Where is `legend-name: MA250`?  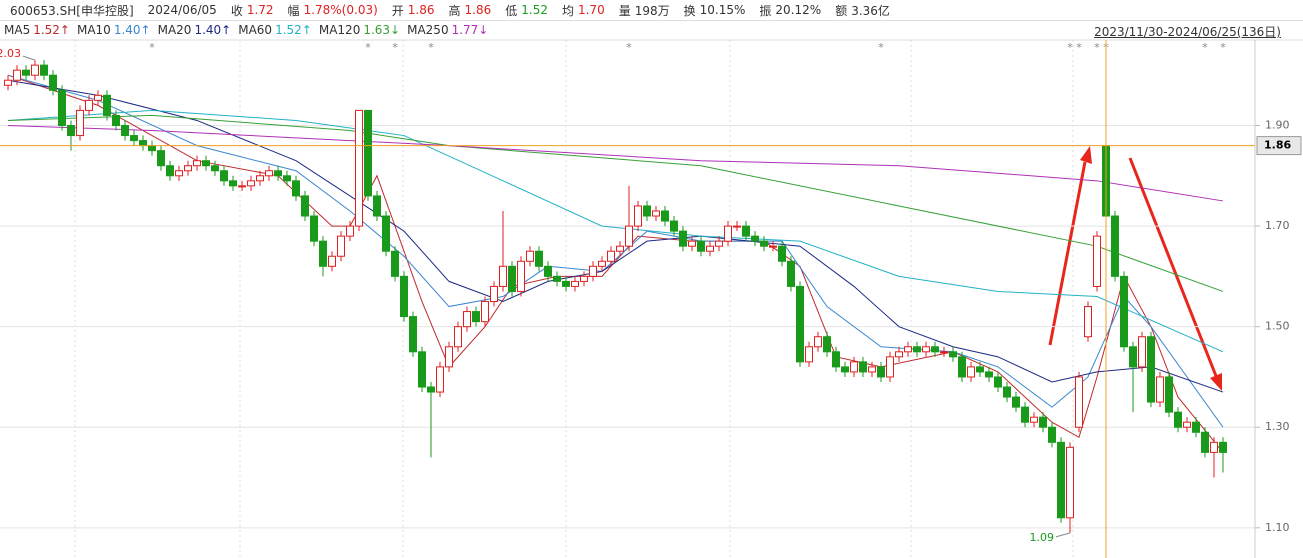 legend-name: MA250 is located at coordinates (428, 30).